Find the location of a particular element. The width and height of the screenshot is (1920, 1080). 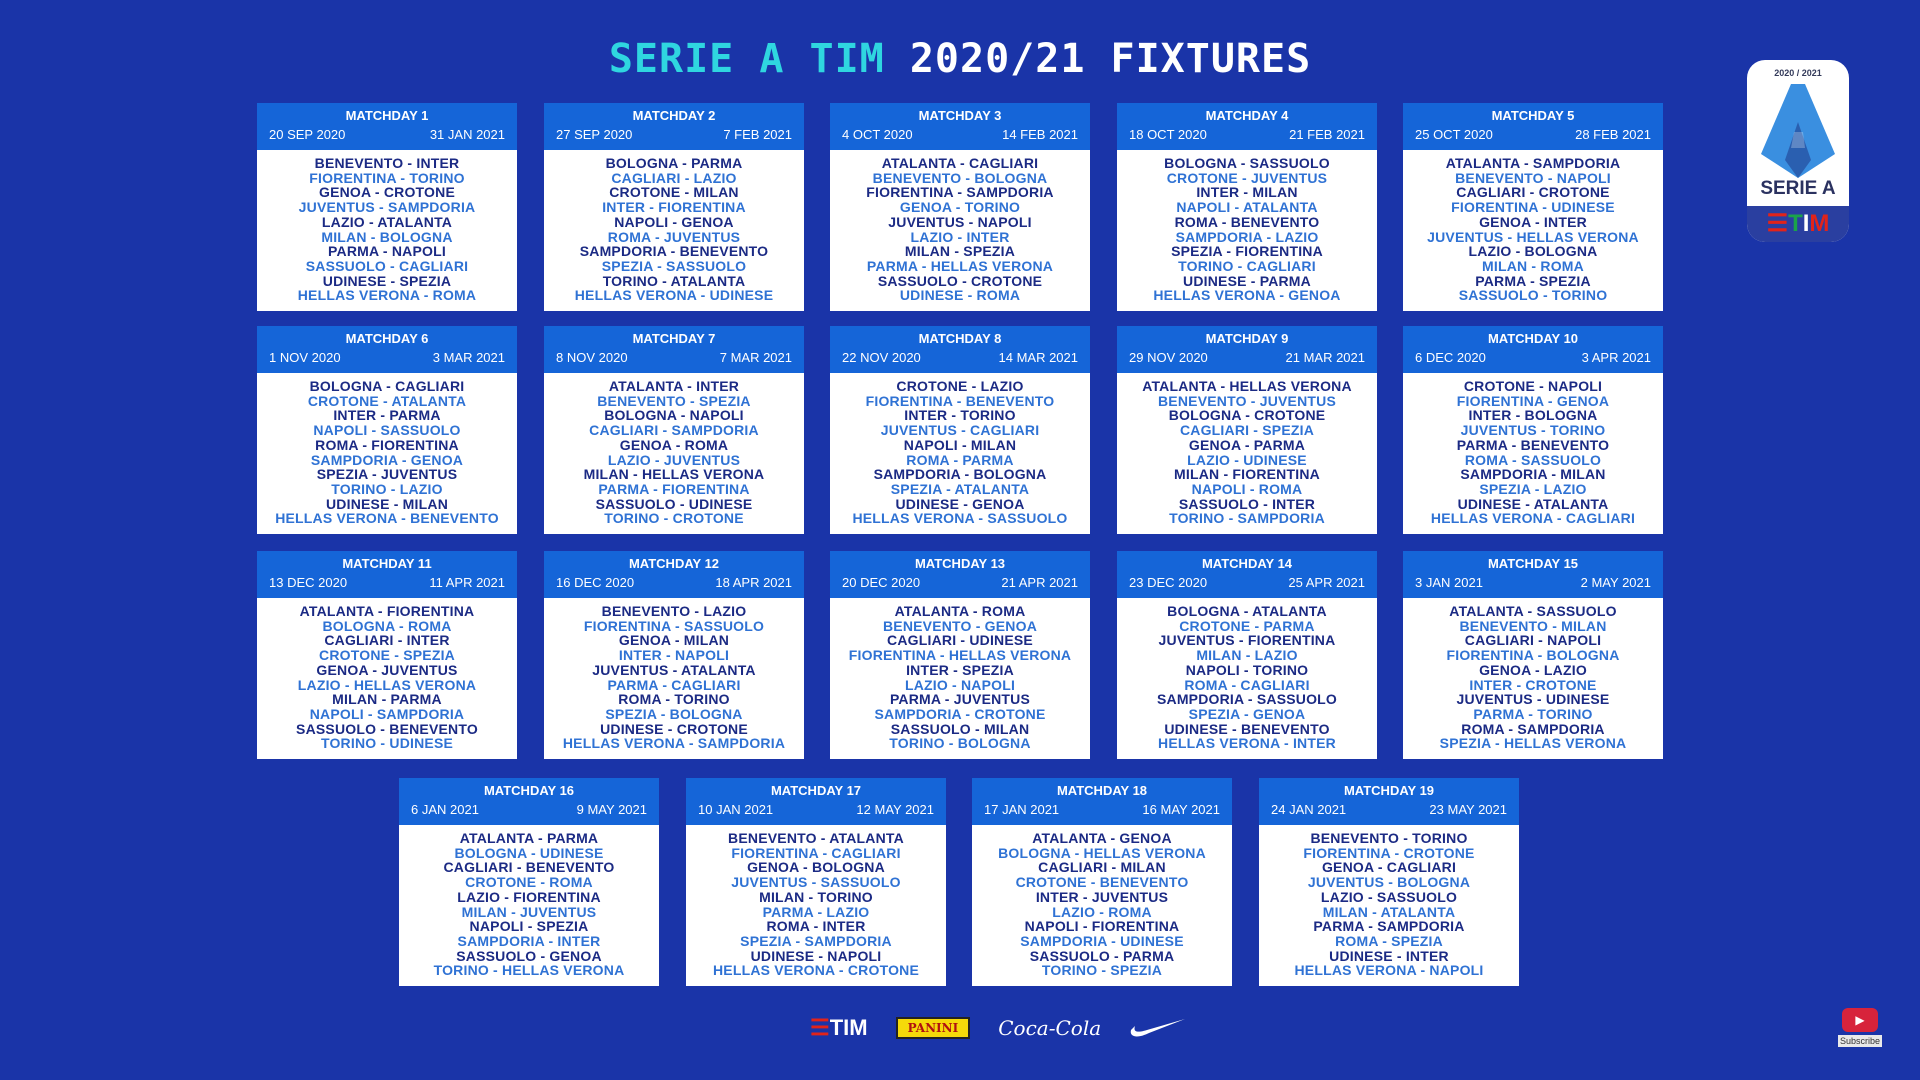

matchday-end-date: 21 MAR 2021 is located at coordinates (1325, 357).